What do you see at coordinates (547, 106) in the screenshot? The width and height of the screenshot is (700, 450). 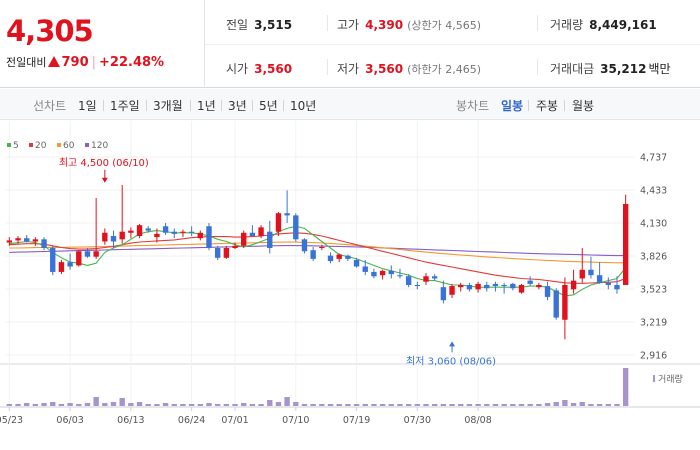 I see `tab-weekly: 주봉` at bounding box center [547, 106].